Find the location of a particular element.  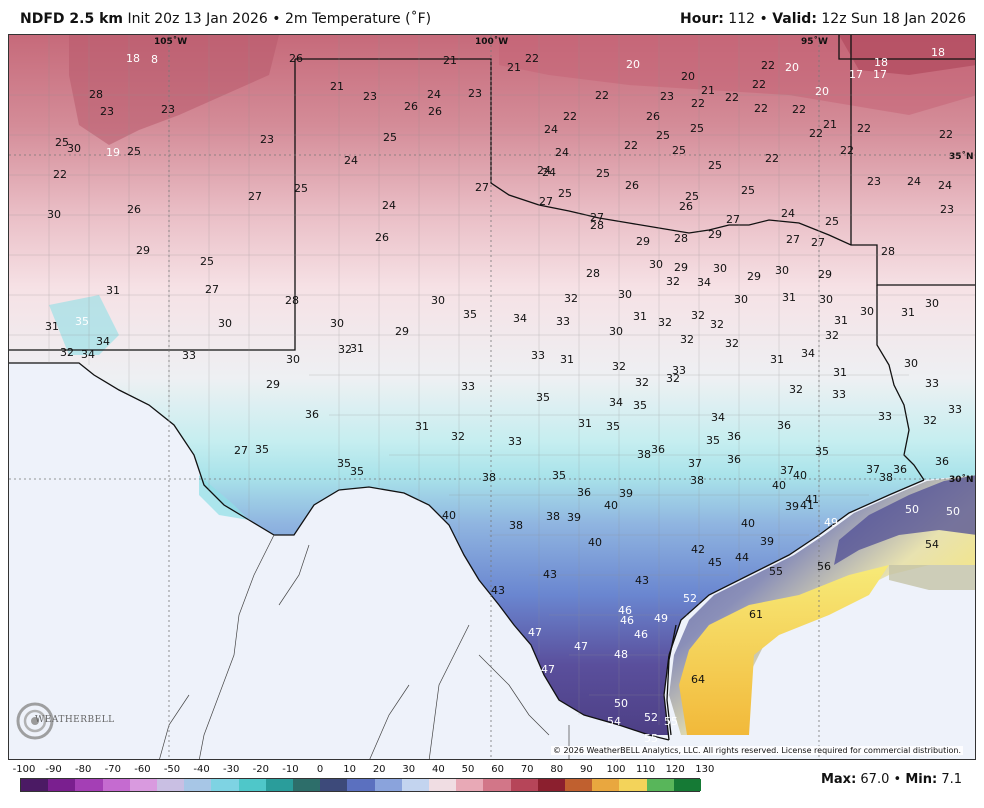

temp-label: 46 is located at coordinates (625, 610).